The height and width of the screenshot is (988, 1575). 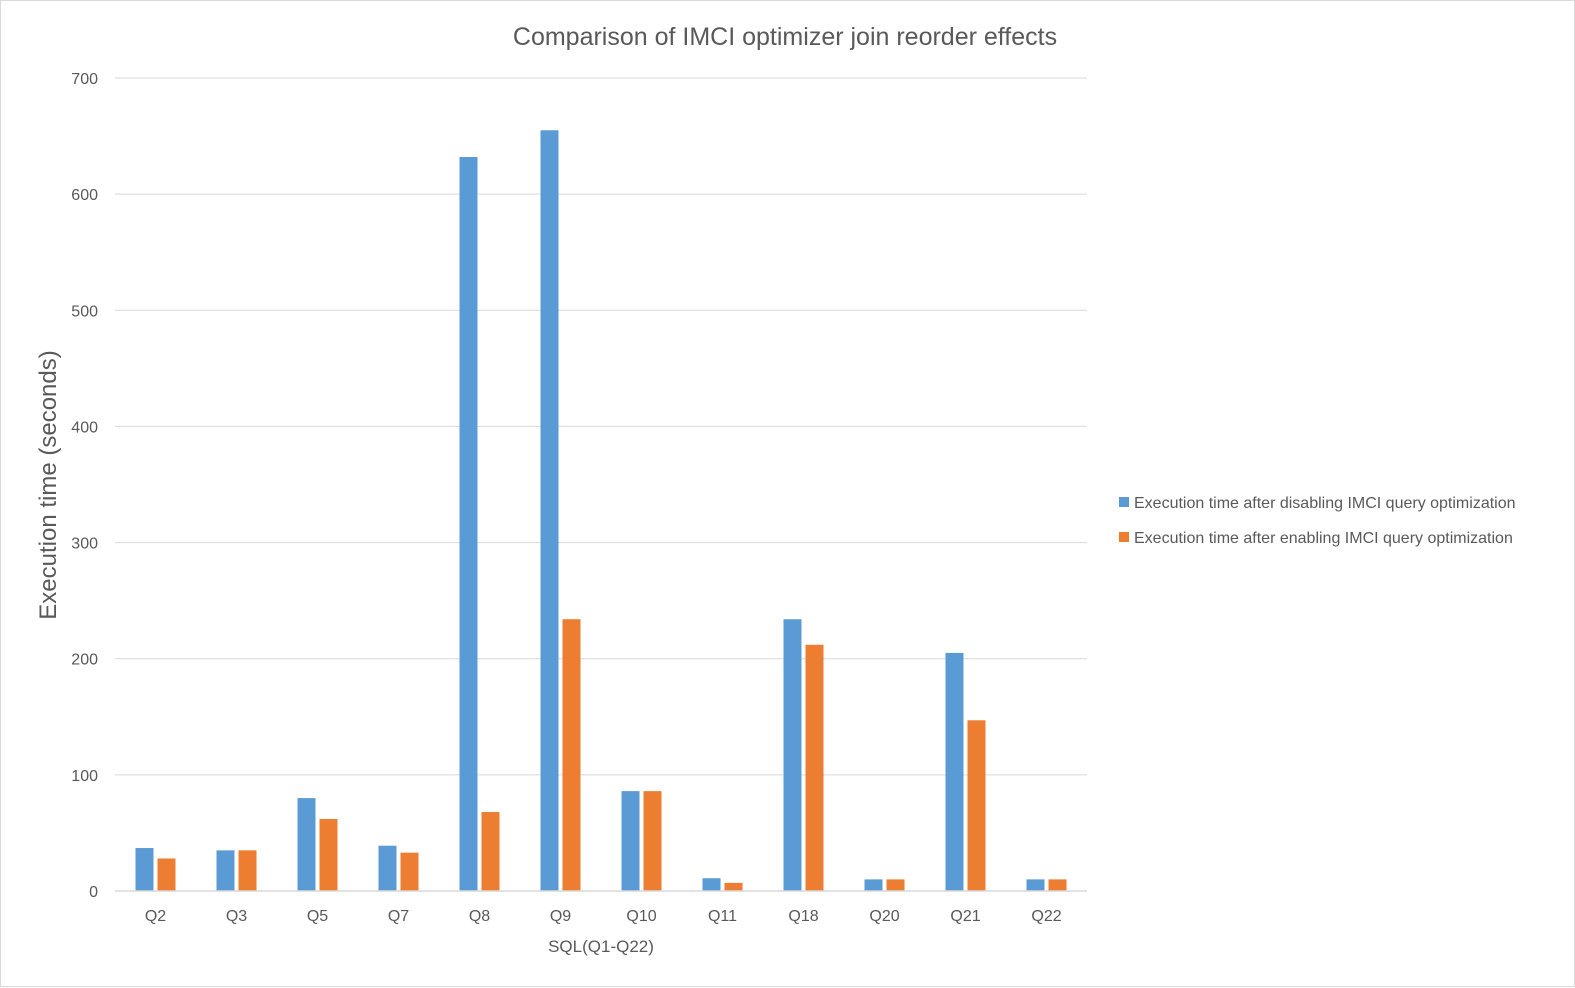 I want to click on y-axis-title: Execution time (seconds), so click(x=48, y=484).